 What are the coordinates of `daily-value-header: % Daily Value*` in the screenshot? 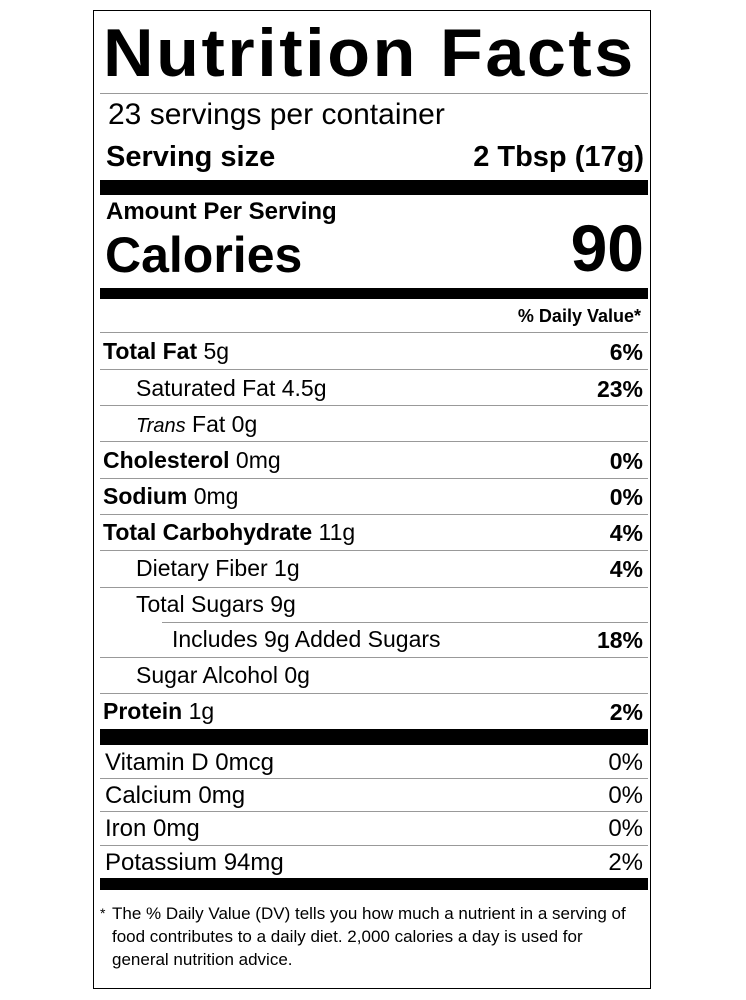 It's located at (579, 316).